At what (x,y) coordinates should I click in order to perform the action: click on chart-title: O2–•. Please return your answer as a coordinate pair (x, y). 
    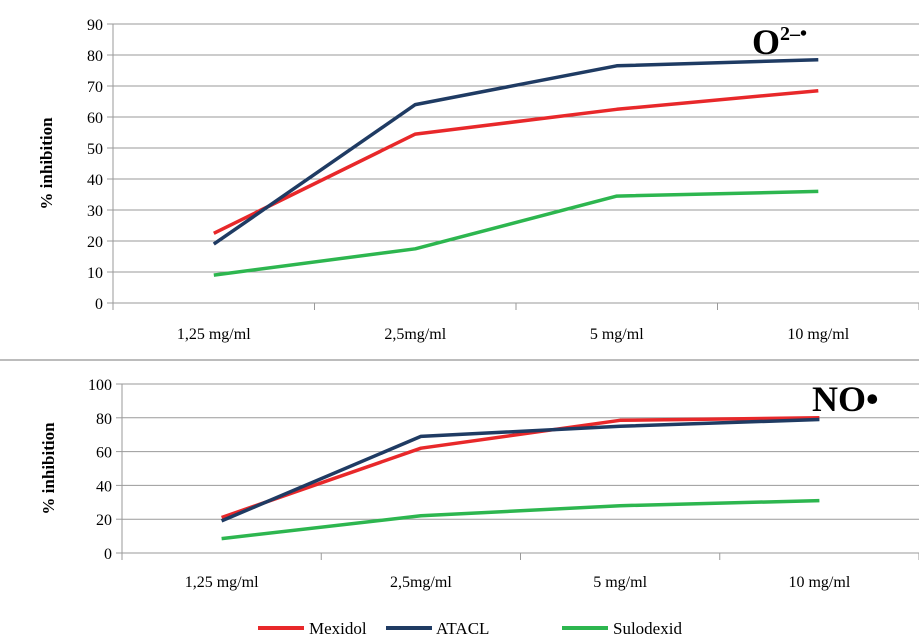
    Looking at the image, I should click on (779, 42).